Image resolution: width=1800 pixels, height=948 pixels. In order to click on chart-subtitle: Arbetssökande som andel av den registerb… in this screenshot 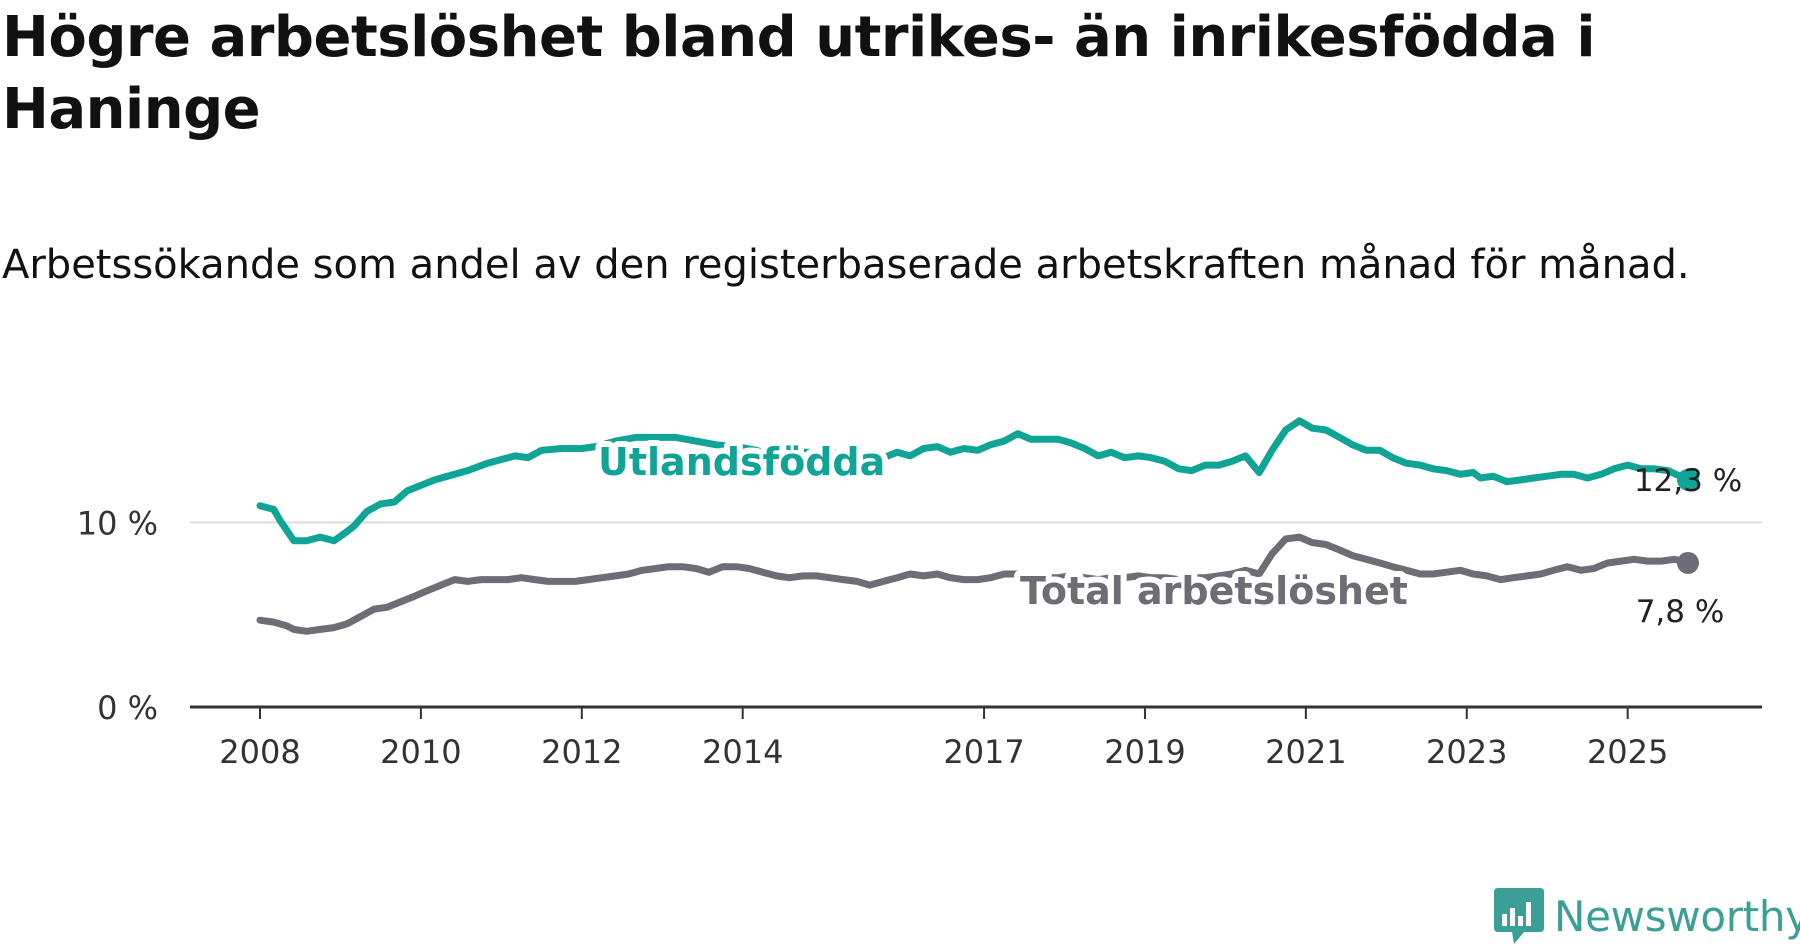, I will do `click(846, 265)`.